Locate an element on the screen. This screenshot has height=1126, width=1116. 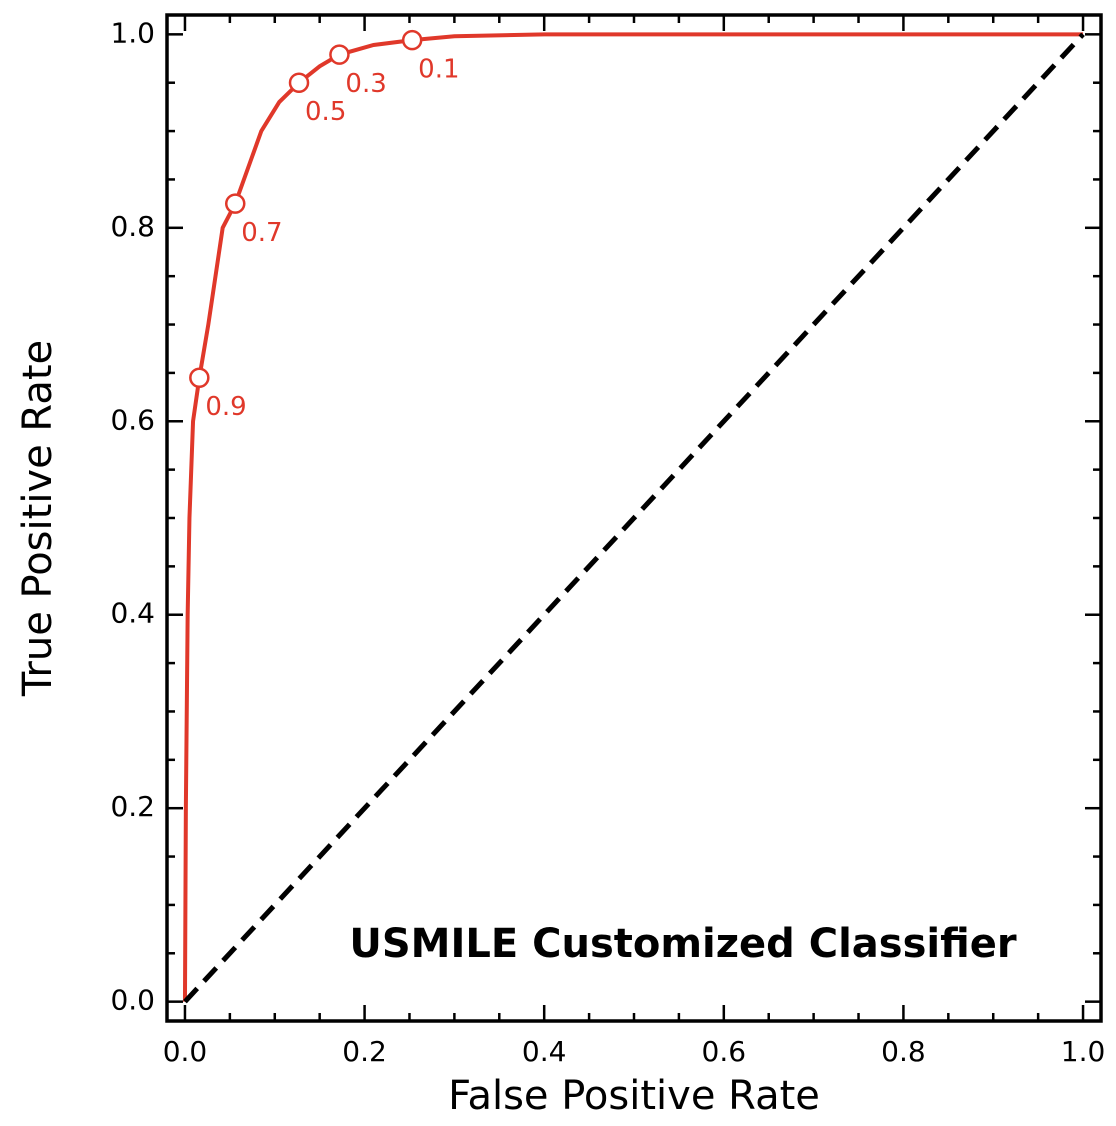
threshold-label: 0.9 is located at coordinates (225, 407).